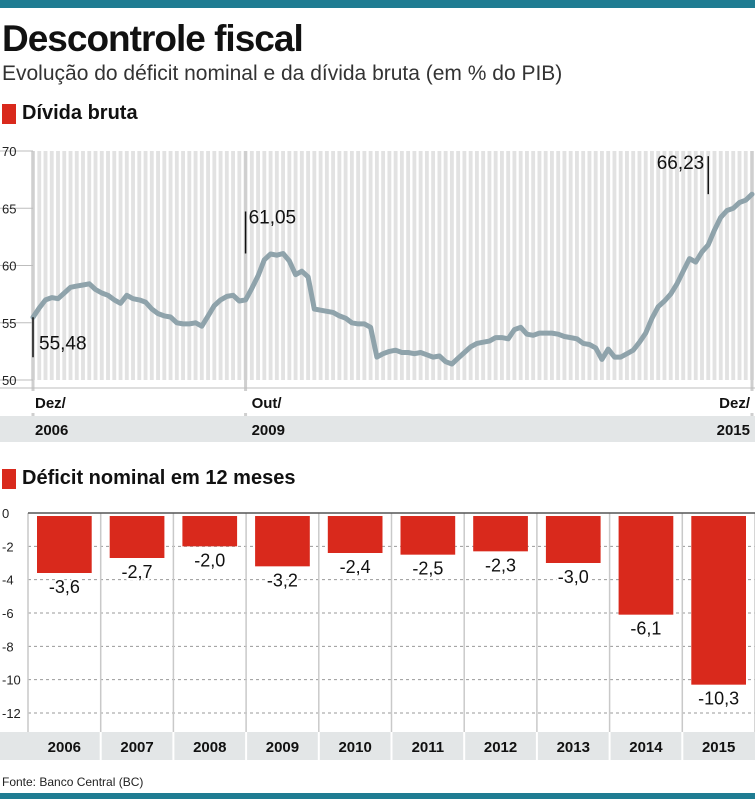  Describe the element at coordinates (9, 266) in the screenshot. I see `y-tick-label: 60` at that location.